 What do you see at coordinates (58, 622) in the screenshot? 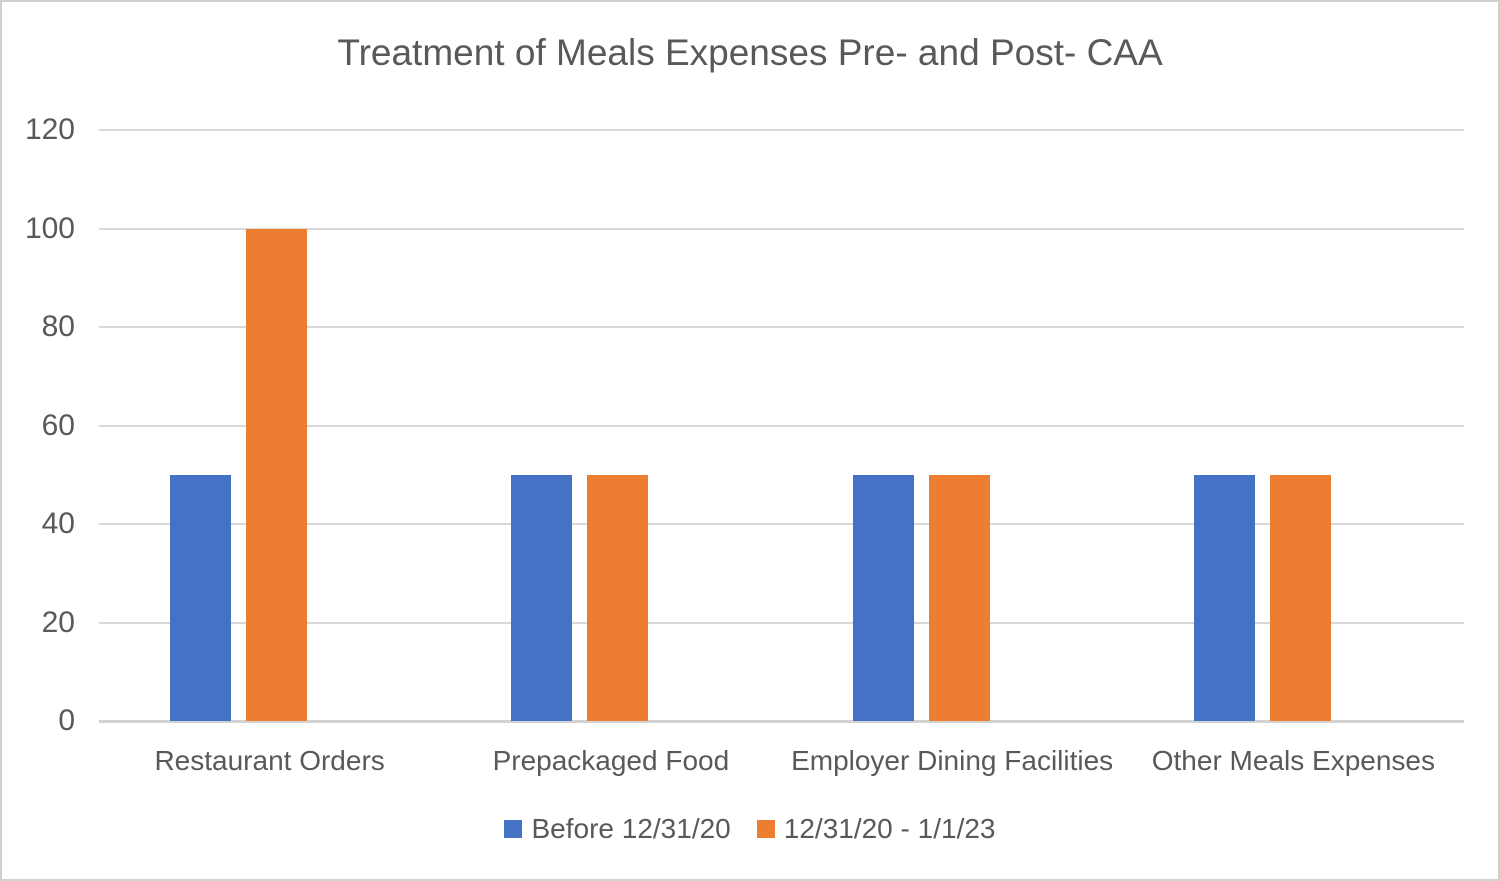
I see `y-axis-tick-label: 20` at bounding box center [58, 622].